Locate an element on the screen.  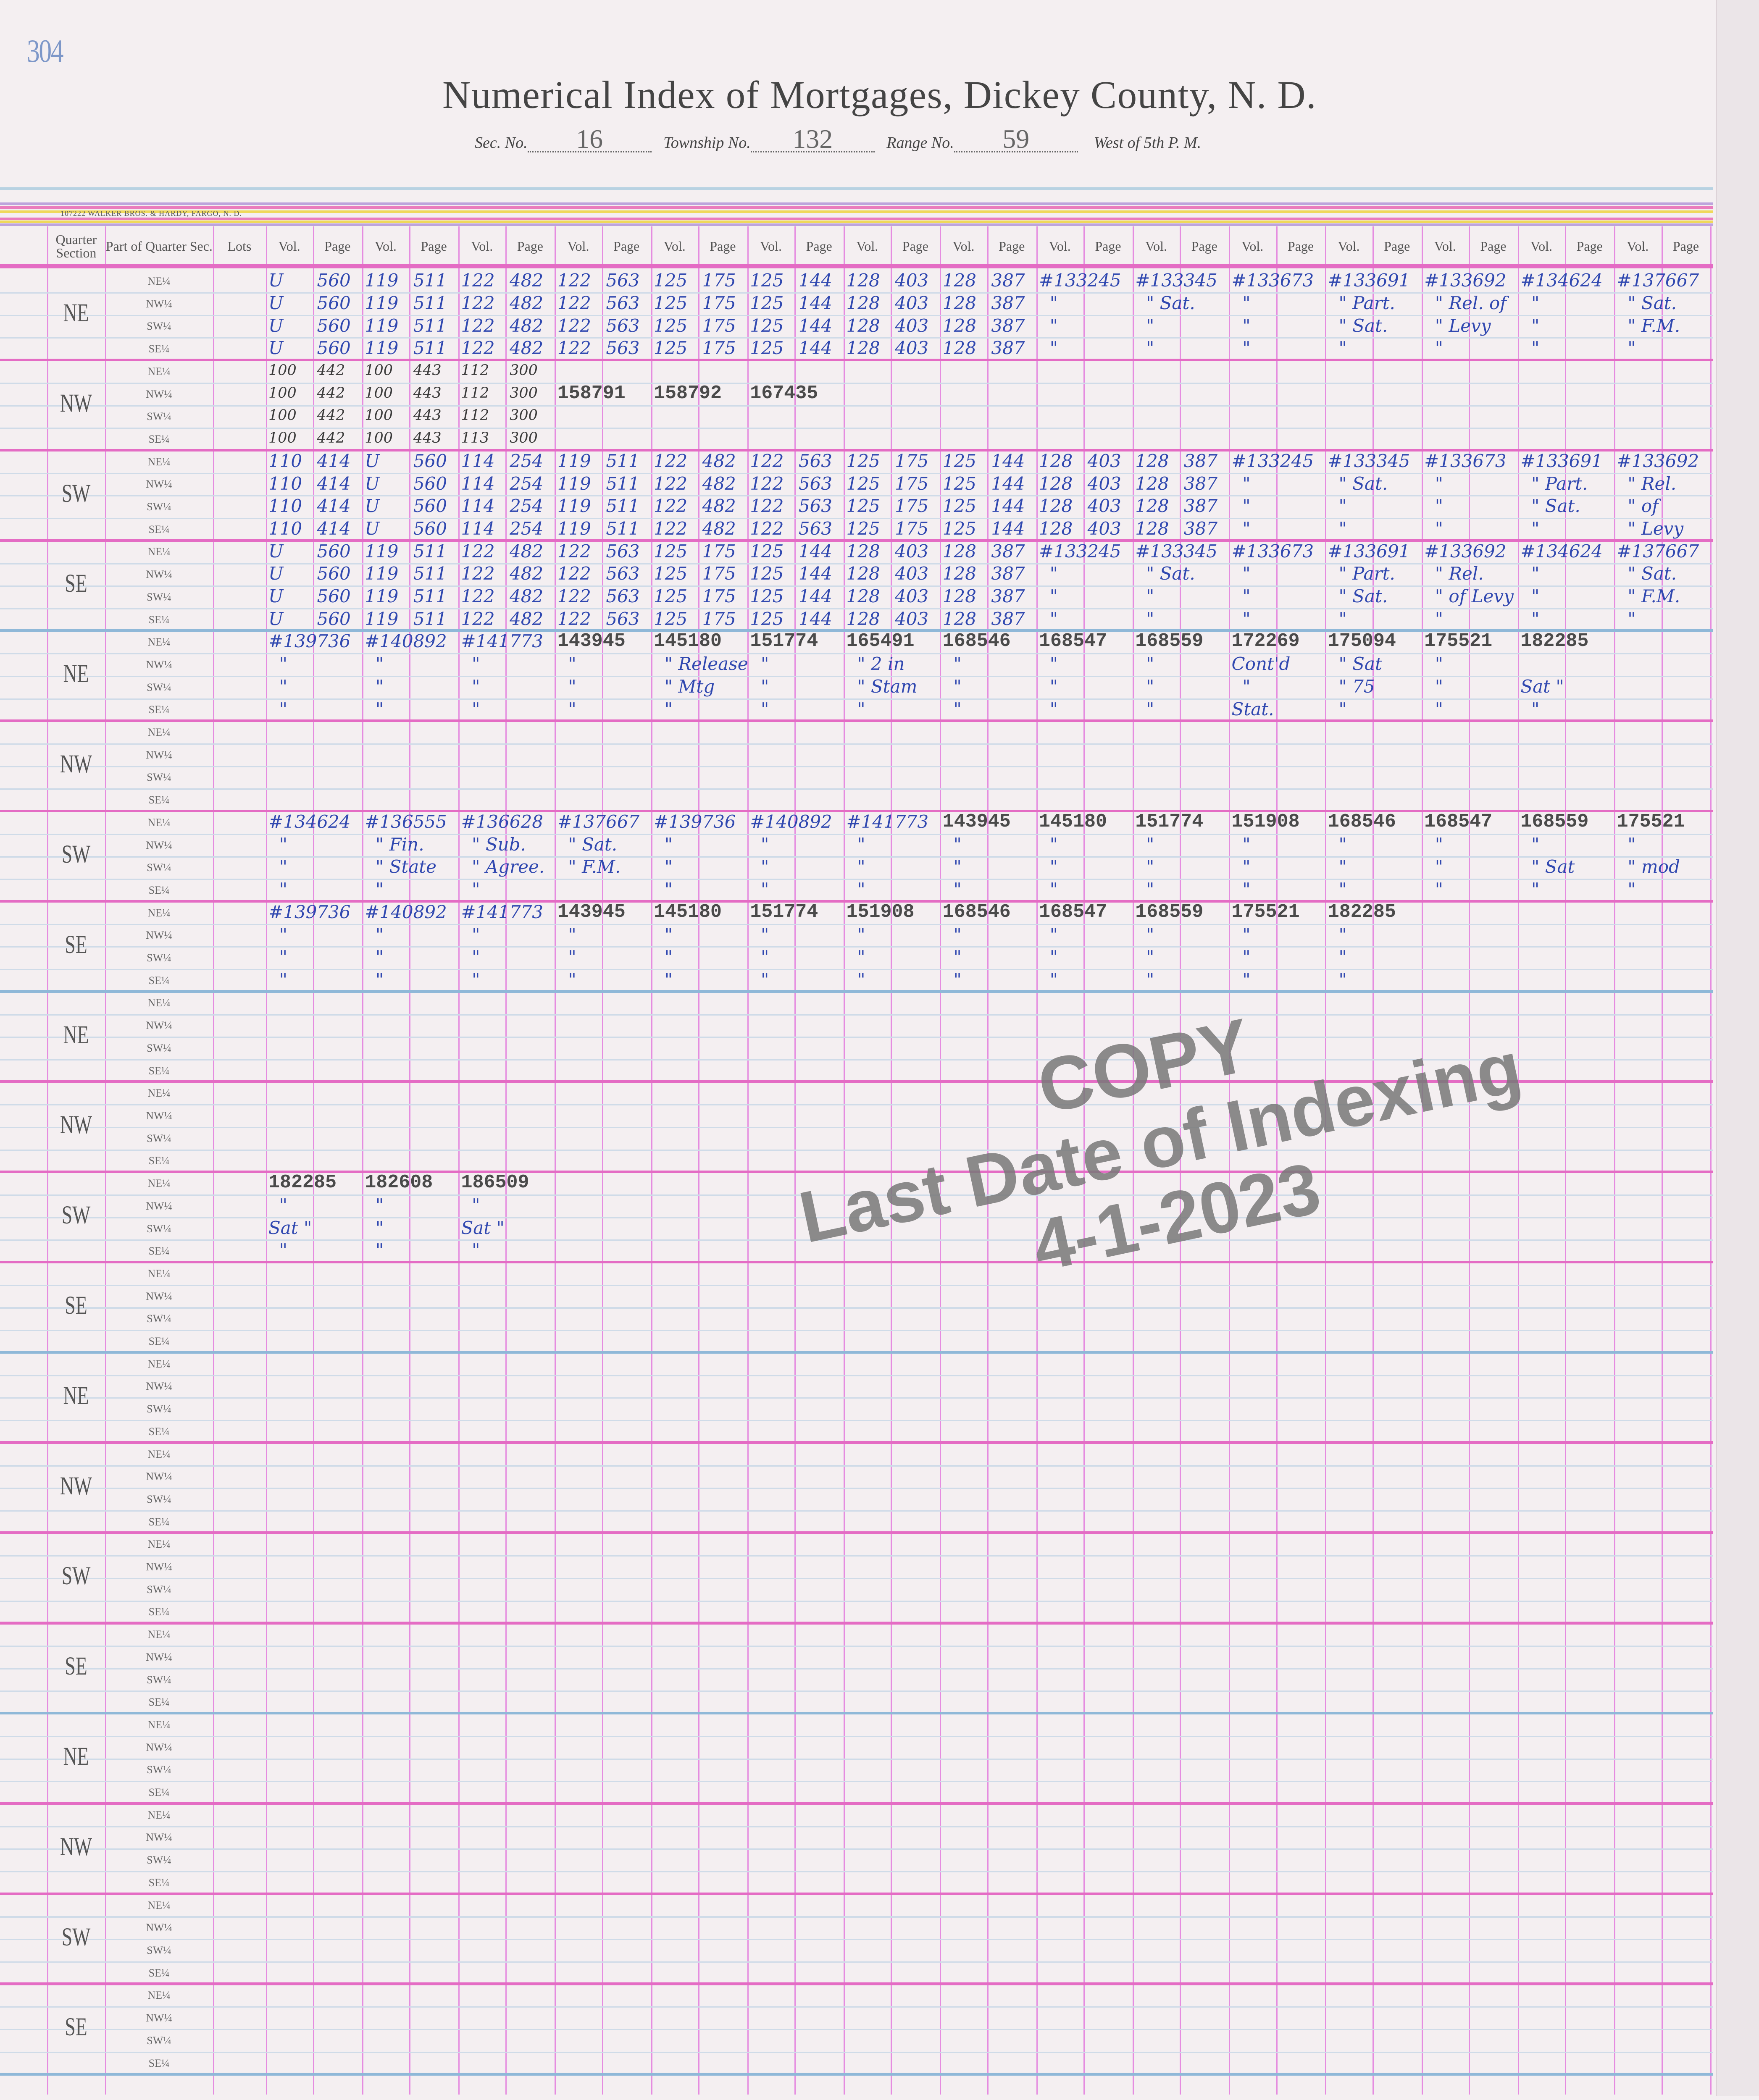
band-stripe is located at coordinates (857, 224).